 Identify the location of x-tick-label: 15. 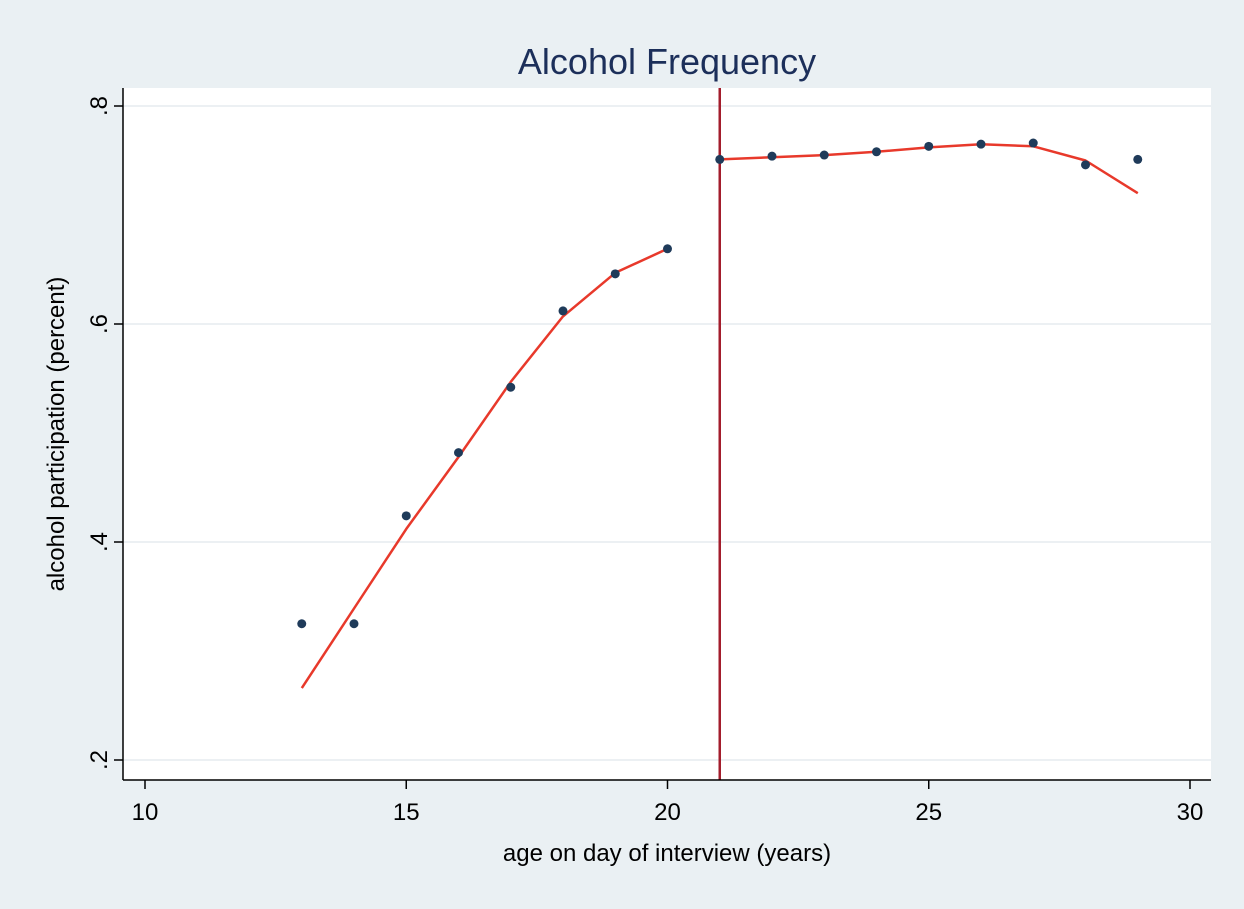
(406, 812).